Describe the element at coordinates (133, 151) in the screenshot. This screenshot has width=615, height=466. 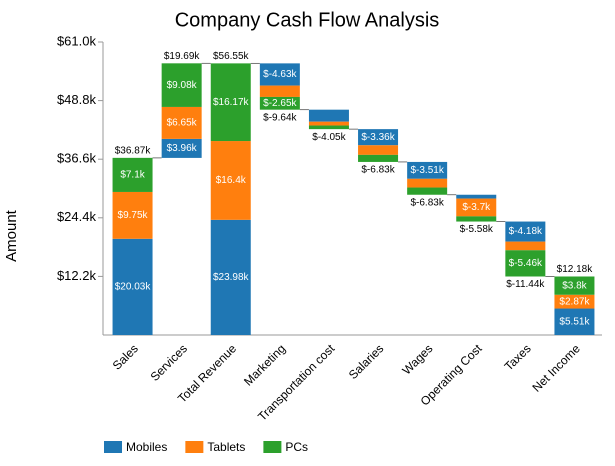
I see `total-label: $36.87k` at that location.